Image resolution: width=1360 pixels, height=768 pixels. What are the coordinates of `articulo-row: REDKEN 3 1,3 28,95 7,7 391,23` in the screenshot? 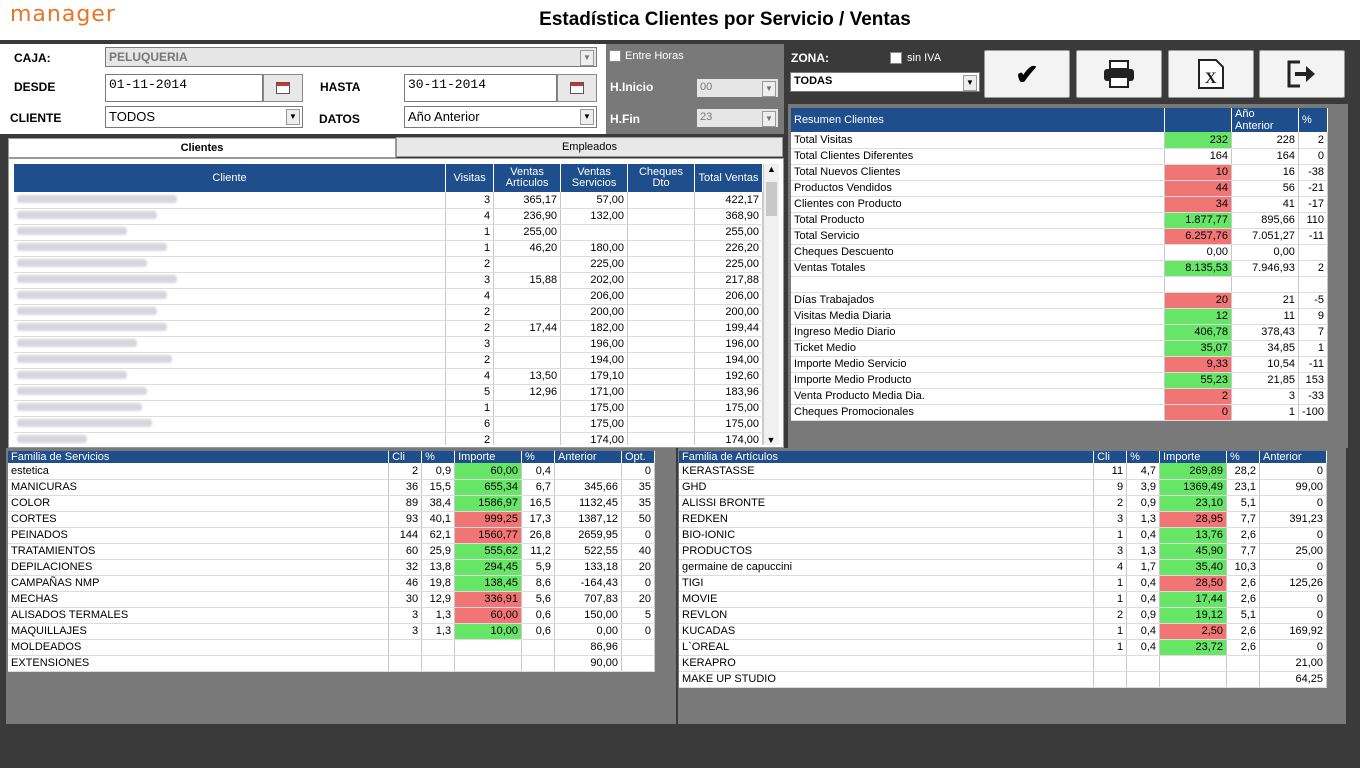 It's located at (1003, 519).